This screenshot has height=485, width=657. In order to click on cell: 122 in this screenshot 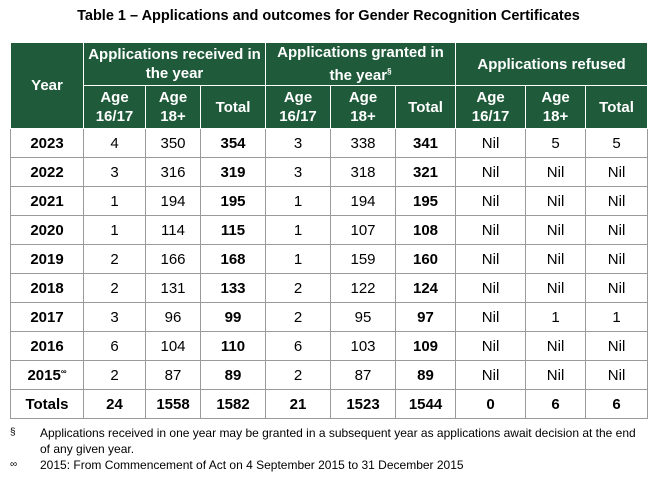, I will do `click(363, 288)`.